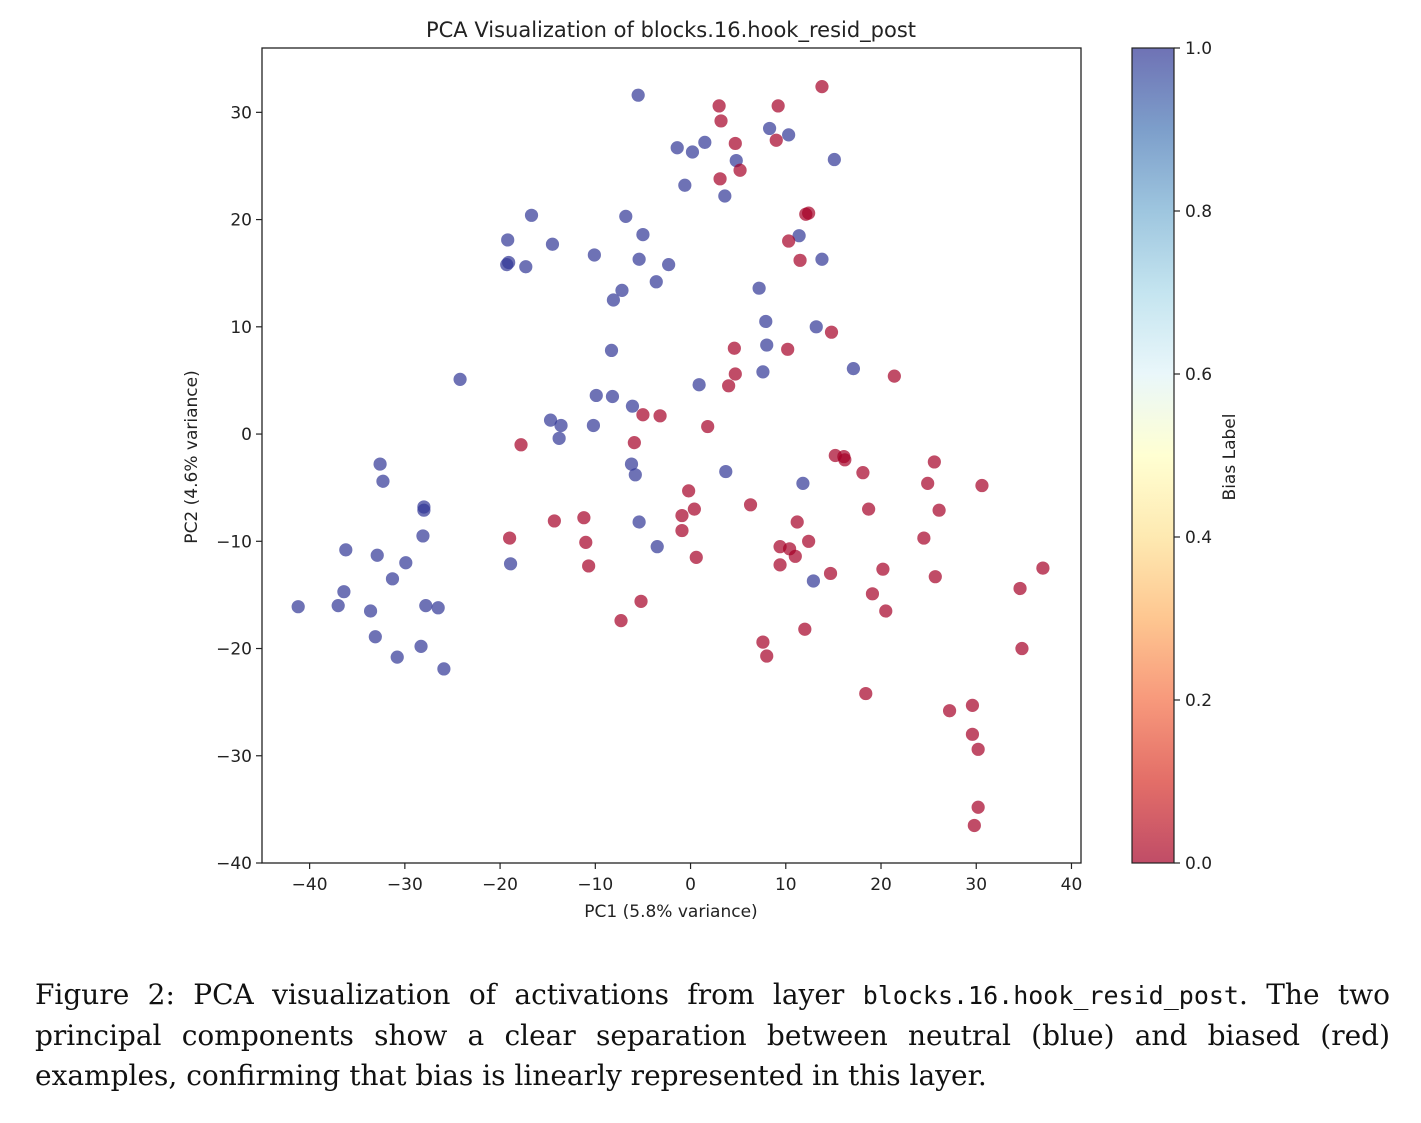 The height and width of the screenshot is (1123, 1421). What do you see at coordinates (241, 328) in the screenshot?
I see `y-tick-label: 10` at bounding box center [241, 328].